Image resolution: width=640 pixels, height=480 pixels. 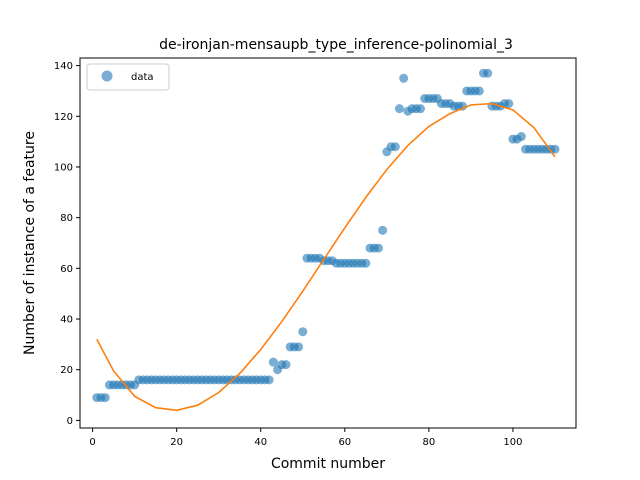 I want to click on x-tick-label: 100, so click(x=512, y=442).